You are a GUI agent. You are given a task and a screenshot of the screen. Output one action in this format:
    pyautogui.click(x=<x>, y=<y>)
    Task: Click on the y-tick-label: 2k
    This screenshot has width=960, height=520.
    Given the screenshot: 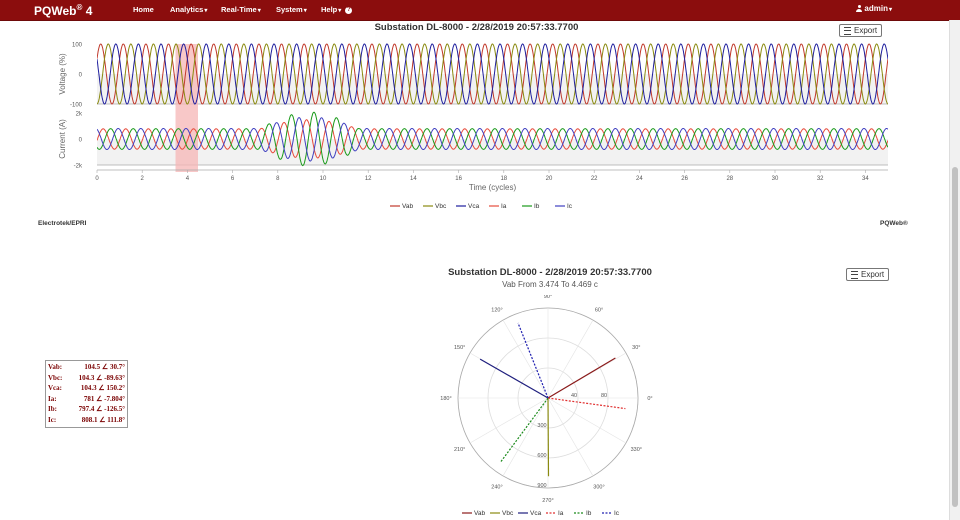 What is the action you would take?
    pyautogui.click(x=79, y=115)
    